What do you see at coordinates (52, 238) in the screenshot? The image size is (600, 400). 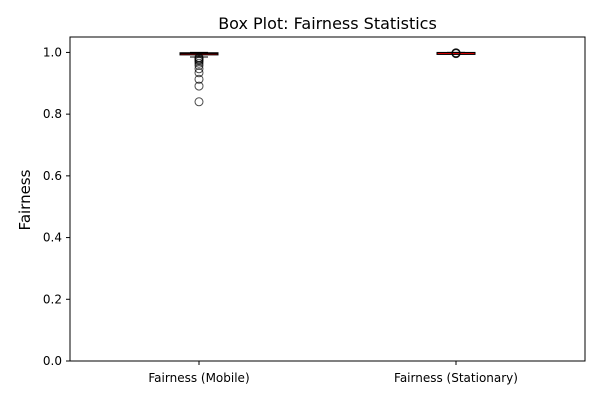 I see `y-tick-label: 0.4` at bounding box center [52, 238].